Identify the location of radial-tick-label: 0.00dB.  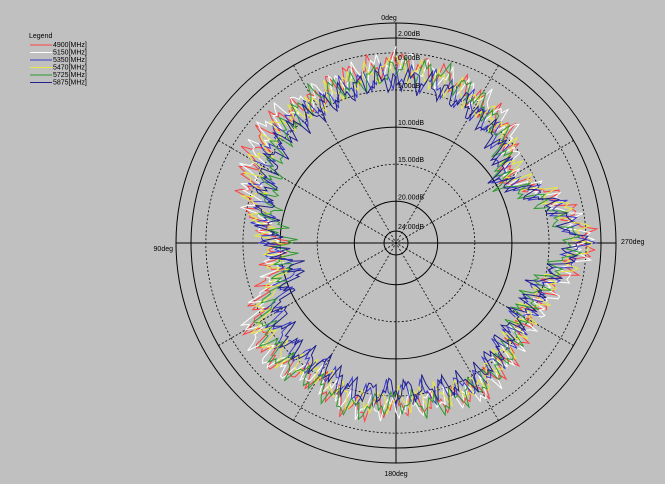
(409, 58).